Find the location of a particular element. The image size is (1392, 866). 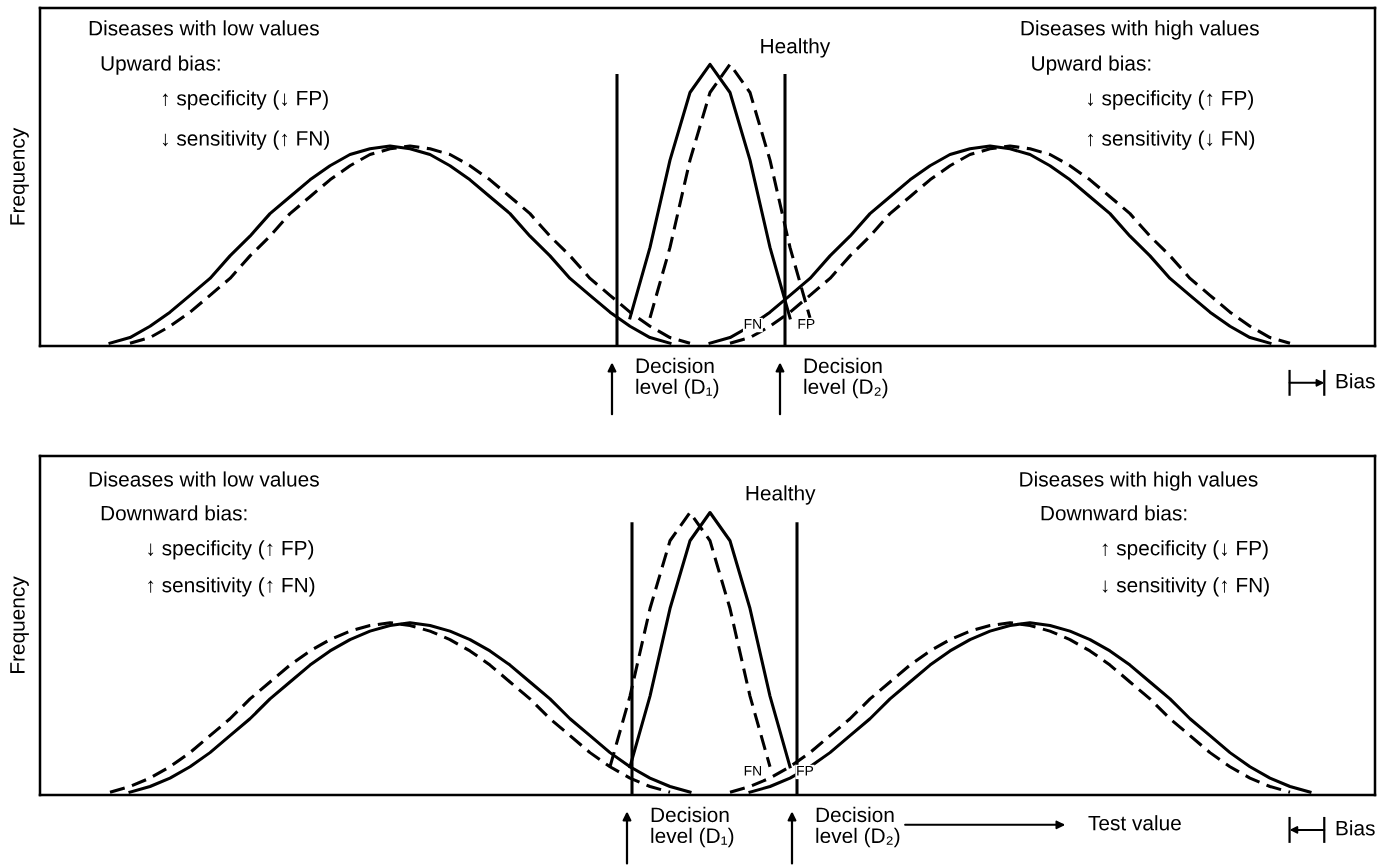

annotation: ↑ sensitivity (↑ FN) is located at coordinates (231, 587).